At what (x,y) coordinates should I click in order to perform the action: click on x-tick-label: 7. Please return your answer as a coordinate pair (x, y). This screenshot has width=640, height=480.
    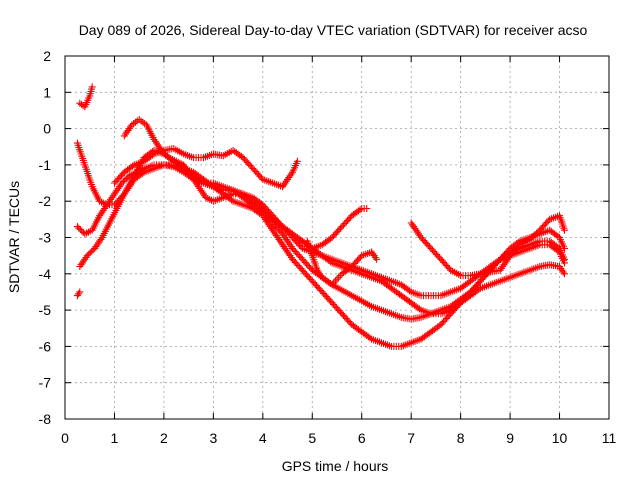
    Looking at the image, I should click on (411, 438).